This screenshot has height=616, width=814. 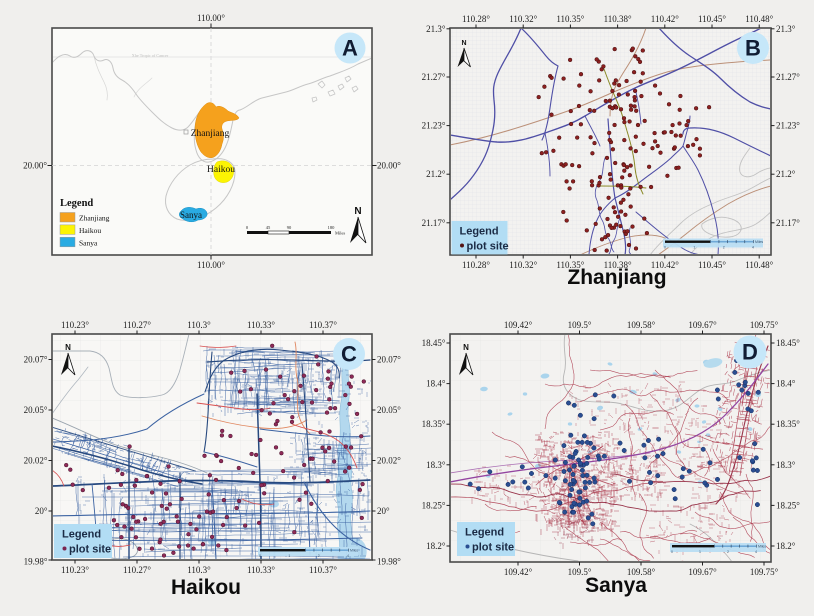 I want to click on svg-text: 110.33°, so click(x=261, y=325).